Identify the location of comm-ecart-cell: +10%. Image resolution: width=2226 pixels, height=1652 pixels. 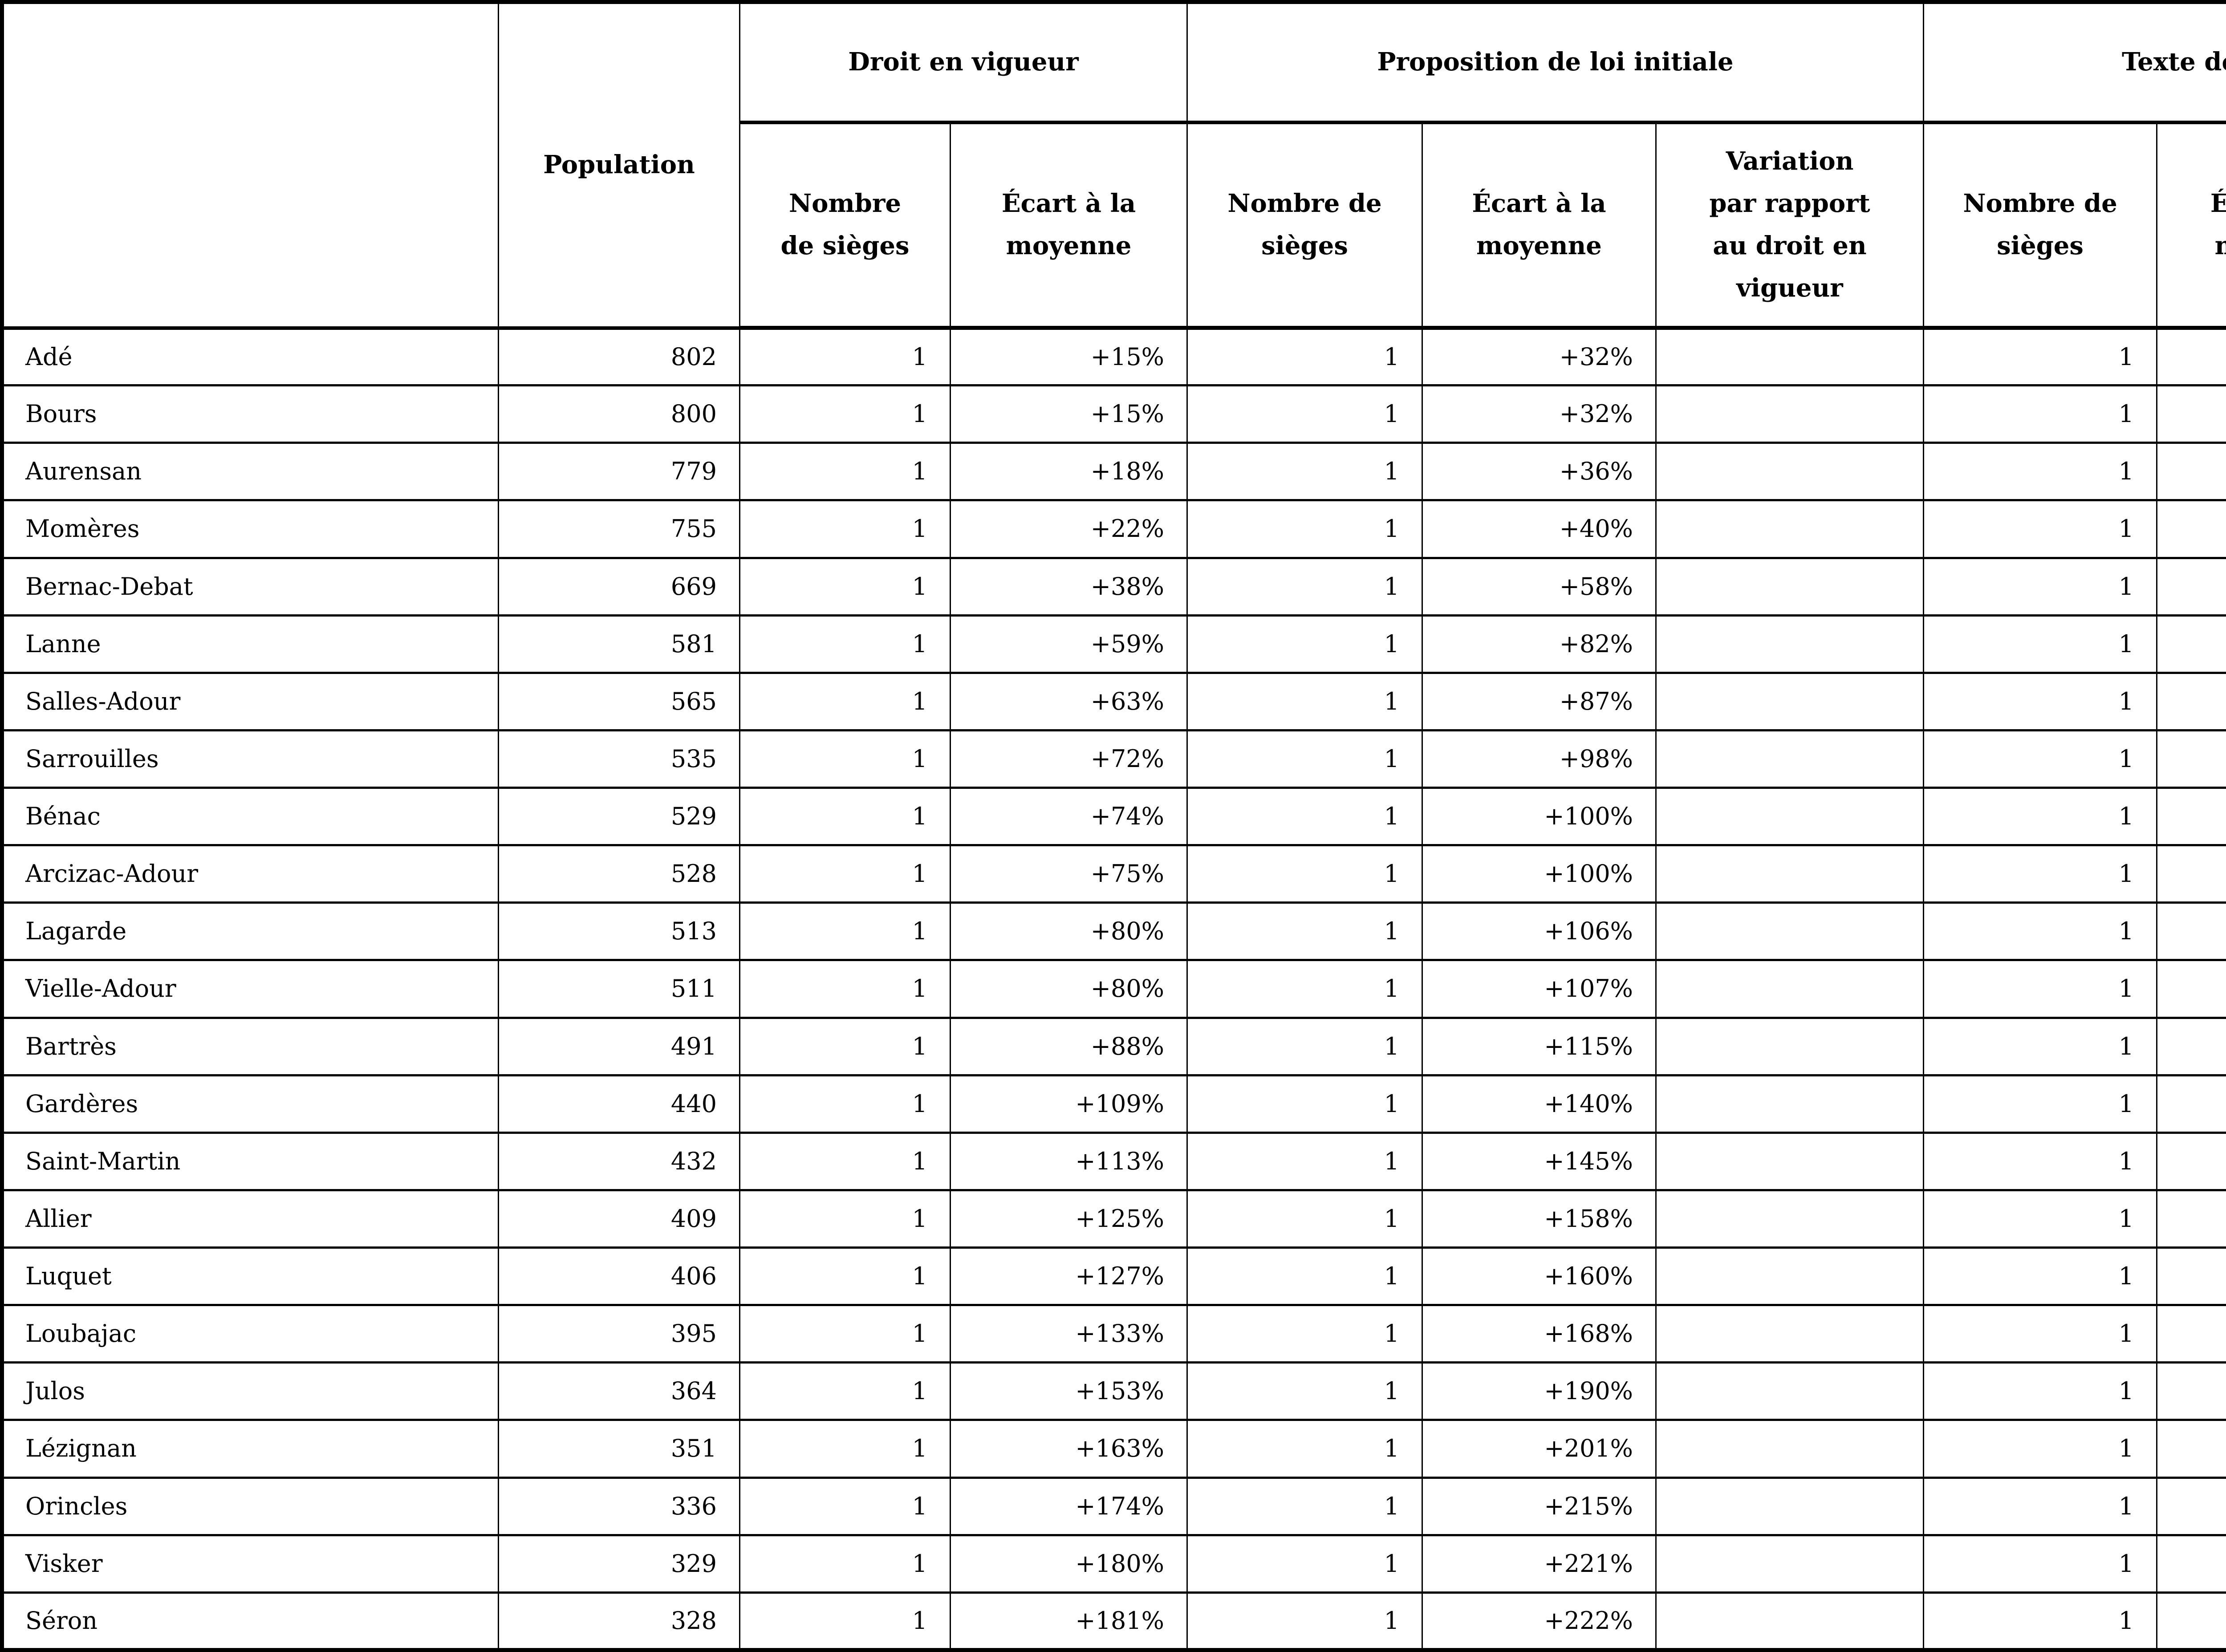
(2191, 472).